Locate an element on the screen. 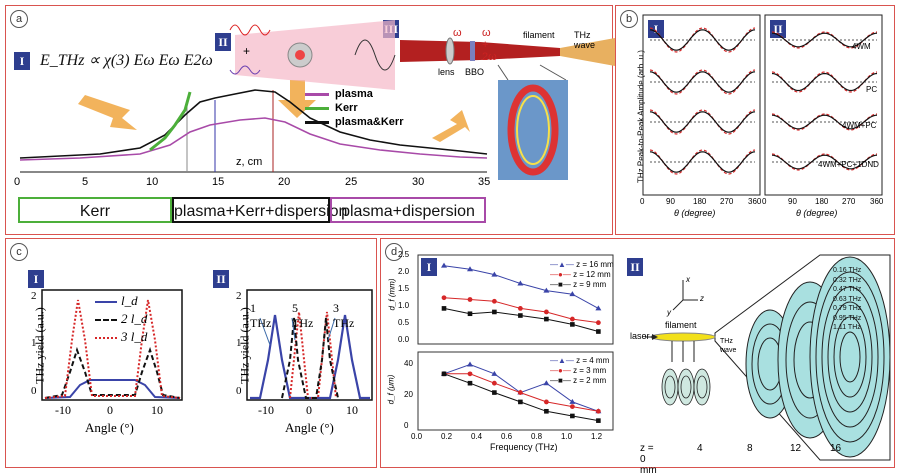 Image resolution: width=900 pixels, height=476 pixels. label-filament-d: filament is located at coordinates (681, 325).